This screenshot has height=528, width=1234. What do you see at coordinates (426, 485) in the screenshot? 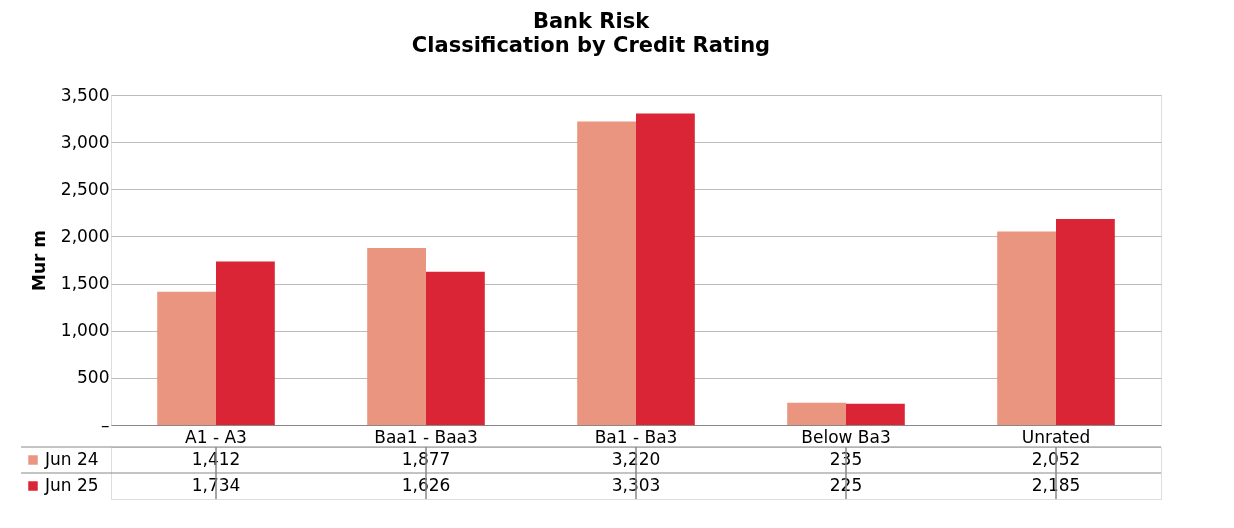
I see `data-label: 1,626` at bounding box center [426, 485].